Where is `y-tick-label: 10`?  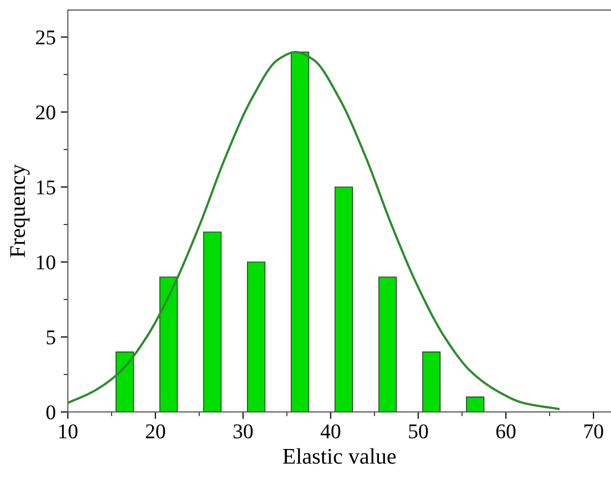 y-tick-label: 10 is located at coordinates (46, 262).